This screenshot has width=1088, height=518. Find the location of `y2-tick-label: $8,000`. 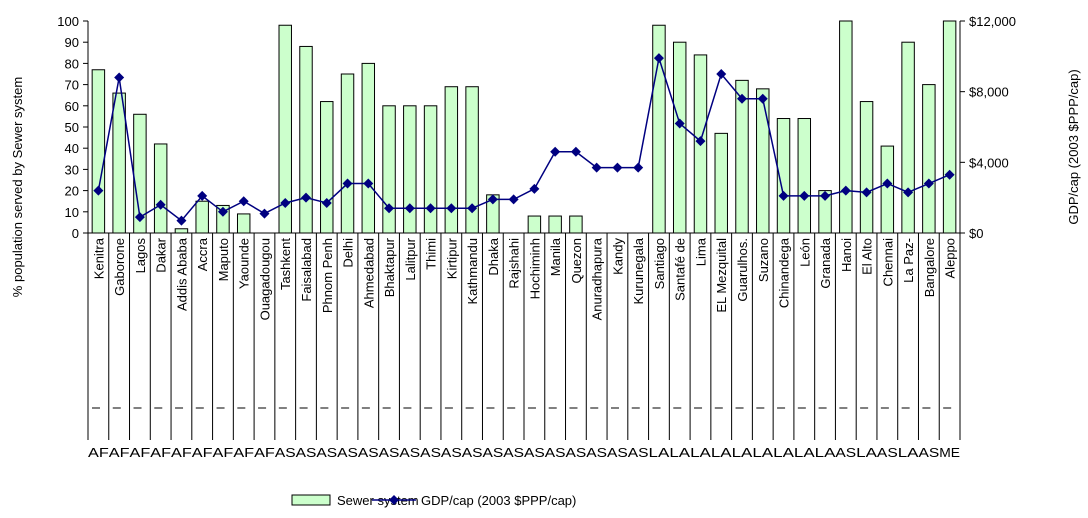

y2-tick-label: $8,000 is located at coordinates (989, 92).